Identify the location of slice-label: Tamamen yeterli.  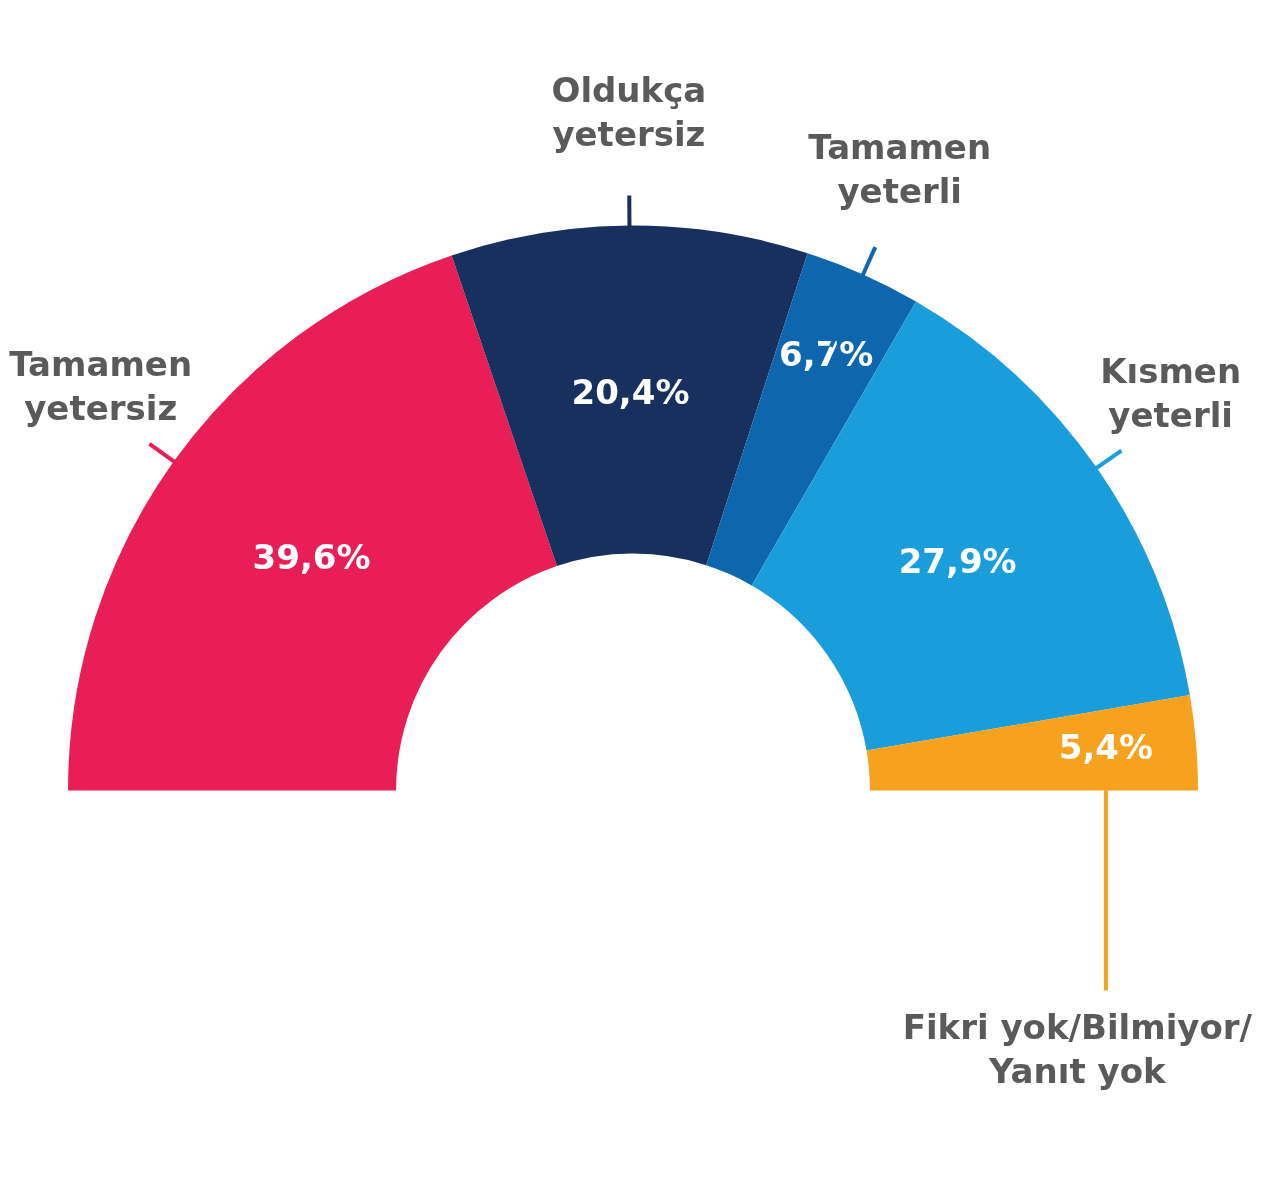
(900, 169).